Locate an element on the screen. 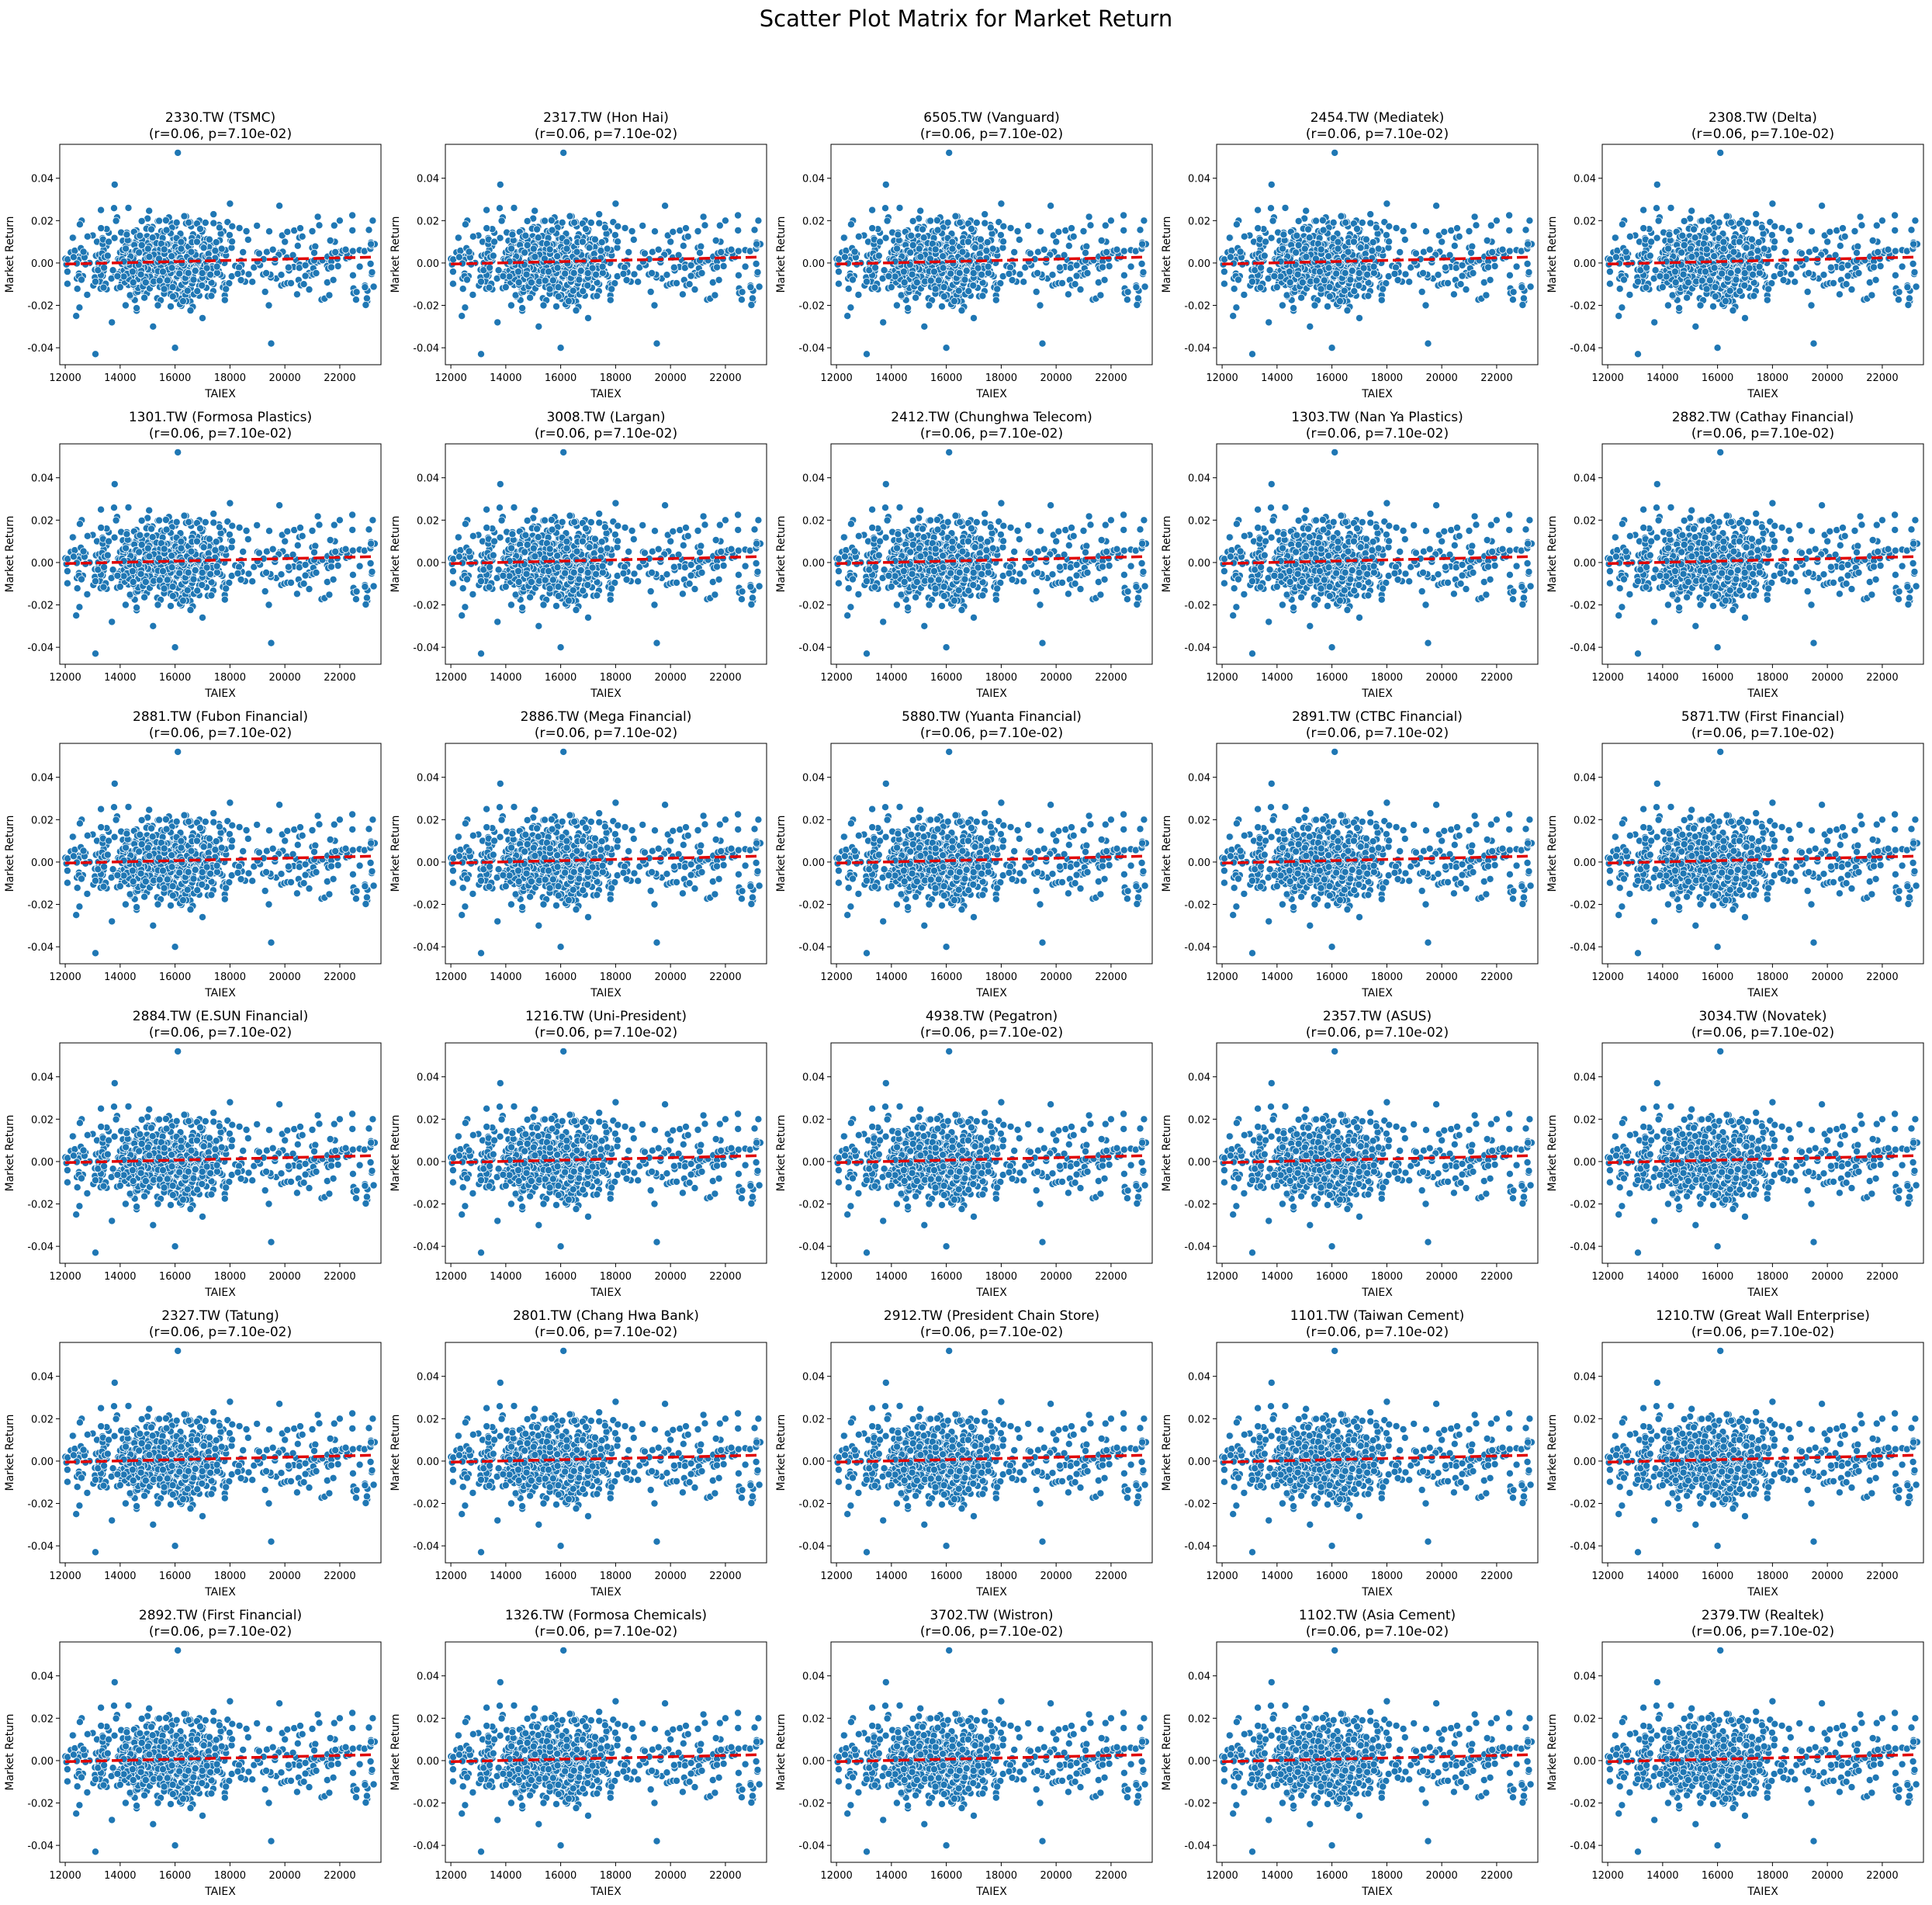  y-tick-label: -0.02 is located at coordinates (1583, 307).